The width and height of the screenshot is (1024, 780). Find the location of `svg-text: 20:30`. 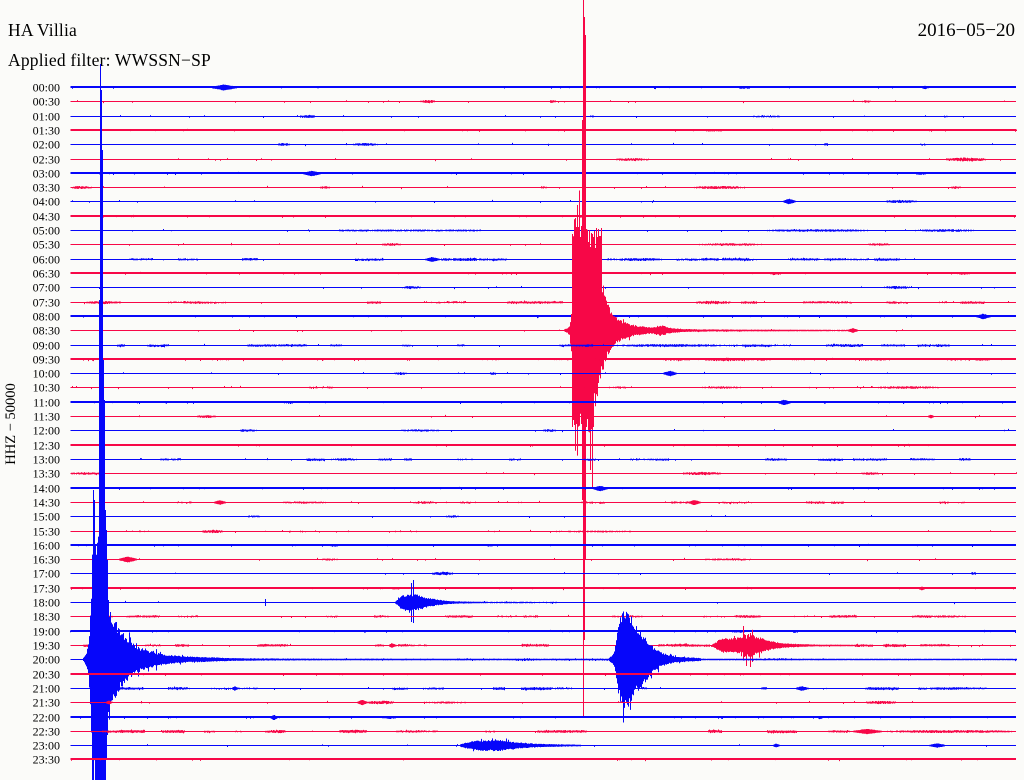

svg-text: 20:30 is located at coordinates (46, 675).